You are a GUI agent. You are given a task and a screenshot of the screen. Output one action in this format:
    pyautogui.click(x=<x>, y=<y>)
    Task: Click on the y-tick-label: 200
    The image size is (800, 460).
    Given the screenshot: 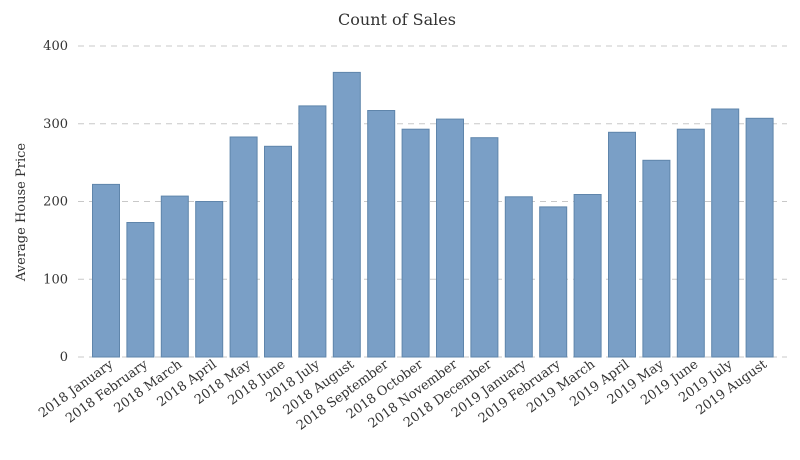 What is the action you would take?
    pyautogui.click(x=55, y=202)
    